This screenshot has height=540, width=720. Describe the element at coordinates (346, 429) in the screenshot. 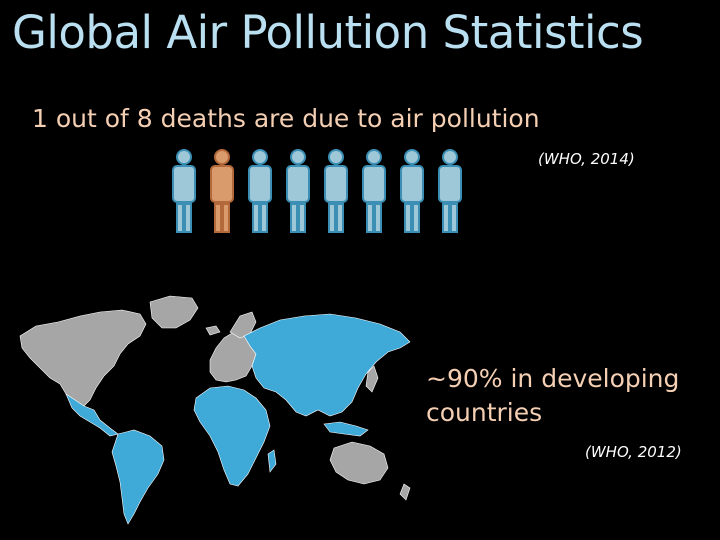

I see `map-southeast-asia` at that location.